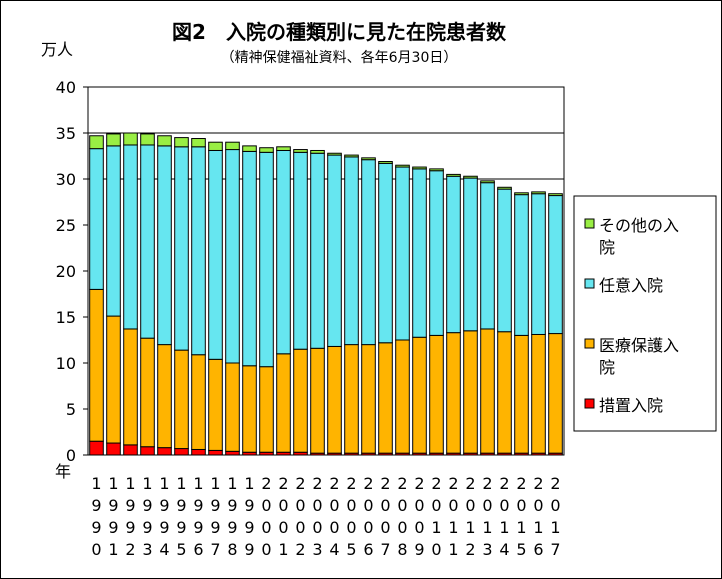  Describe the element at coordinates (66, 87) in the screenshot. I see `y-tick-label: 40` at that location.